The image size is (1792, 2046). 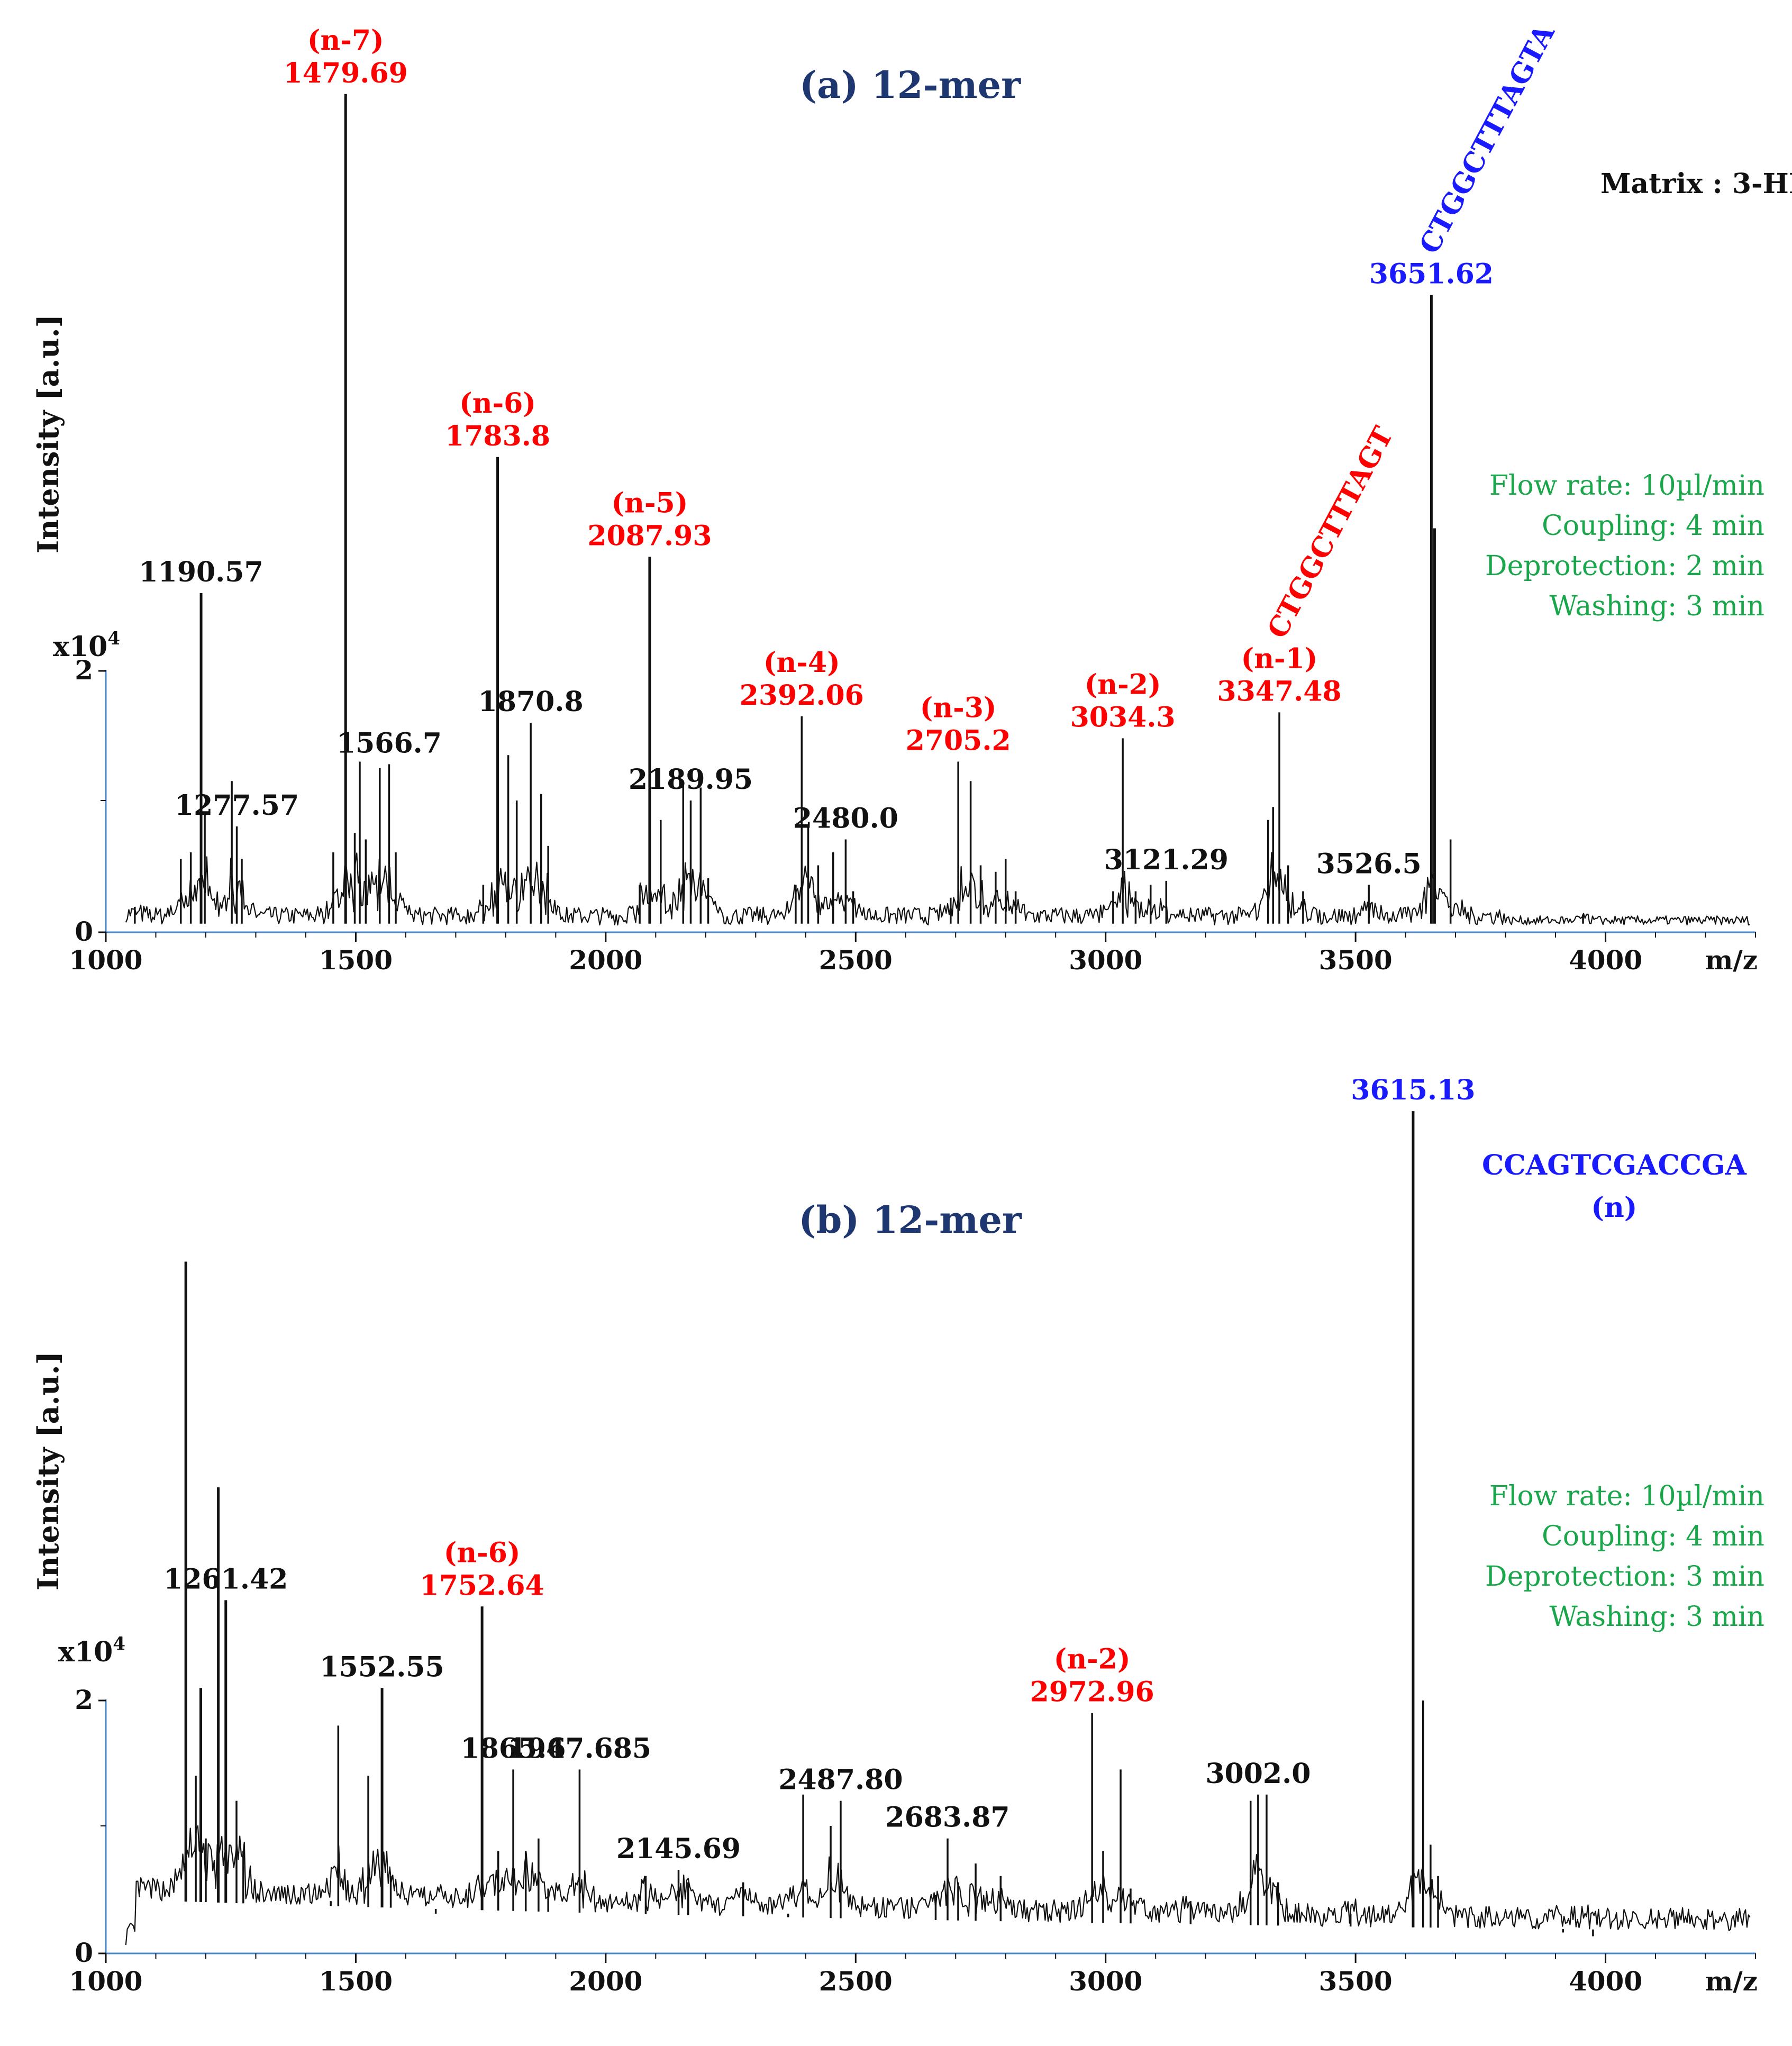 I want to click on panel-b-y-axis-label: Intensity [a.u.], so click(x=48, y=1470).